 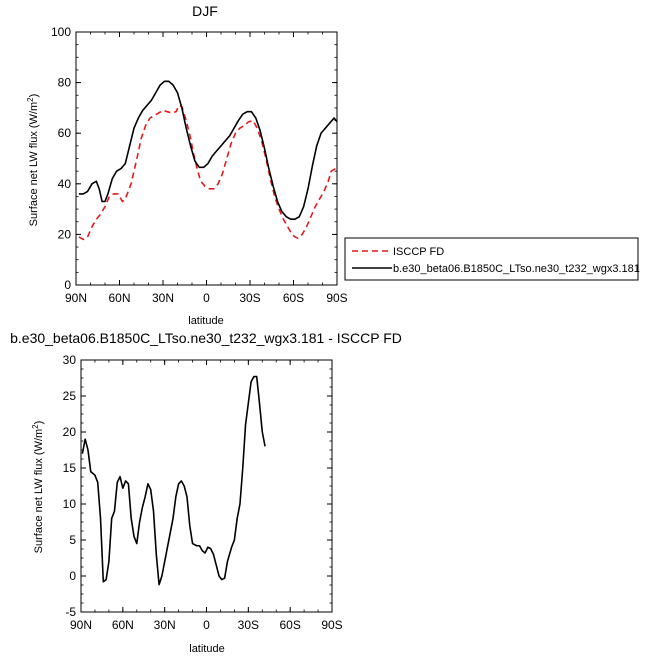 What do you see at coordinates (72, 576) in the screenshot?
I see `bottom-ytick-label: 0` at bounding box center [72, 576].